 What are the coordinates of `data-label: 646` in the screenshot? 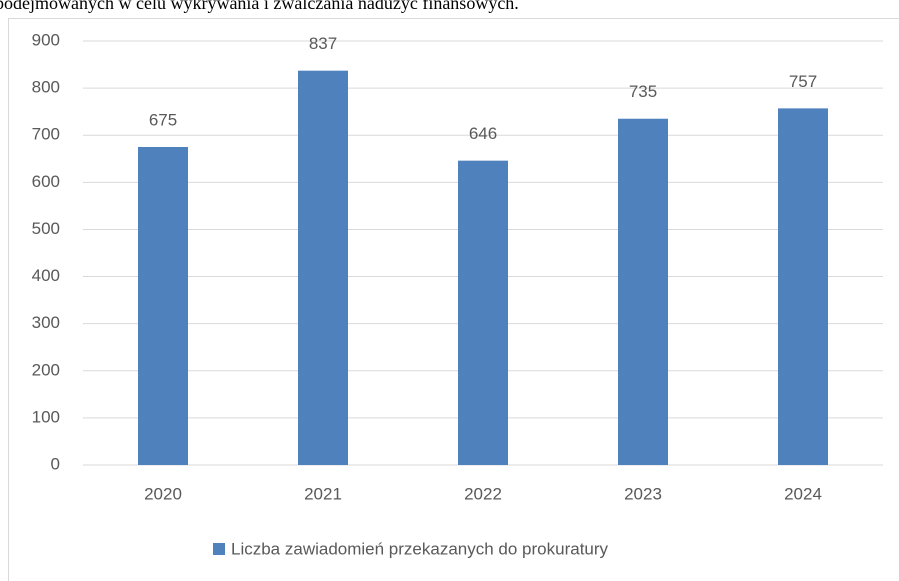 It's located at (483, 133).